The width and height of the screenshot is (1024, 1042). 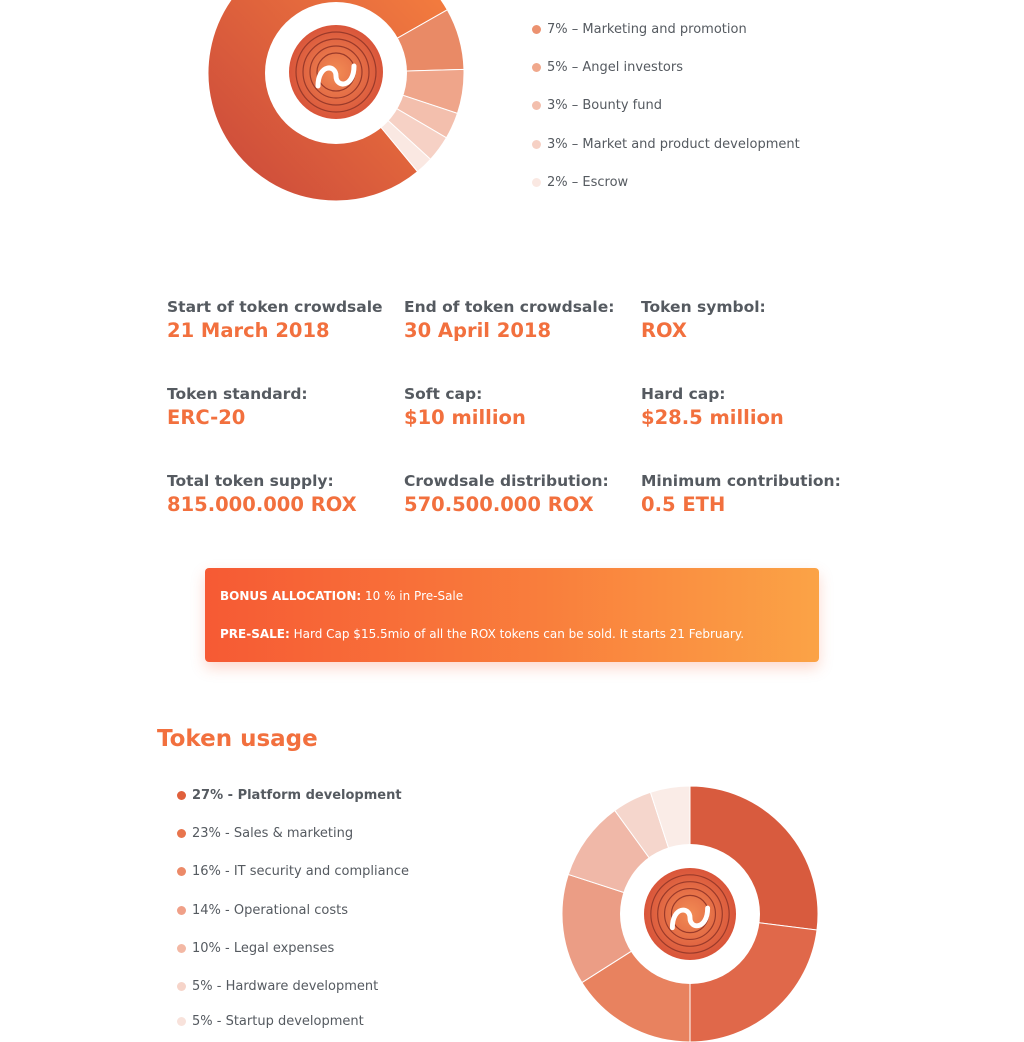 I want to click on bonus-allocation-text: 10 % in Pre-Sale, so click(x=412, y=596).